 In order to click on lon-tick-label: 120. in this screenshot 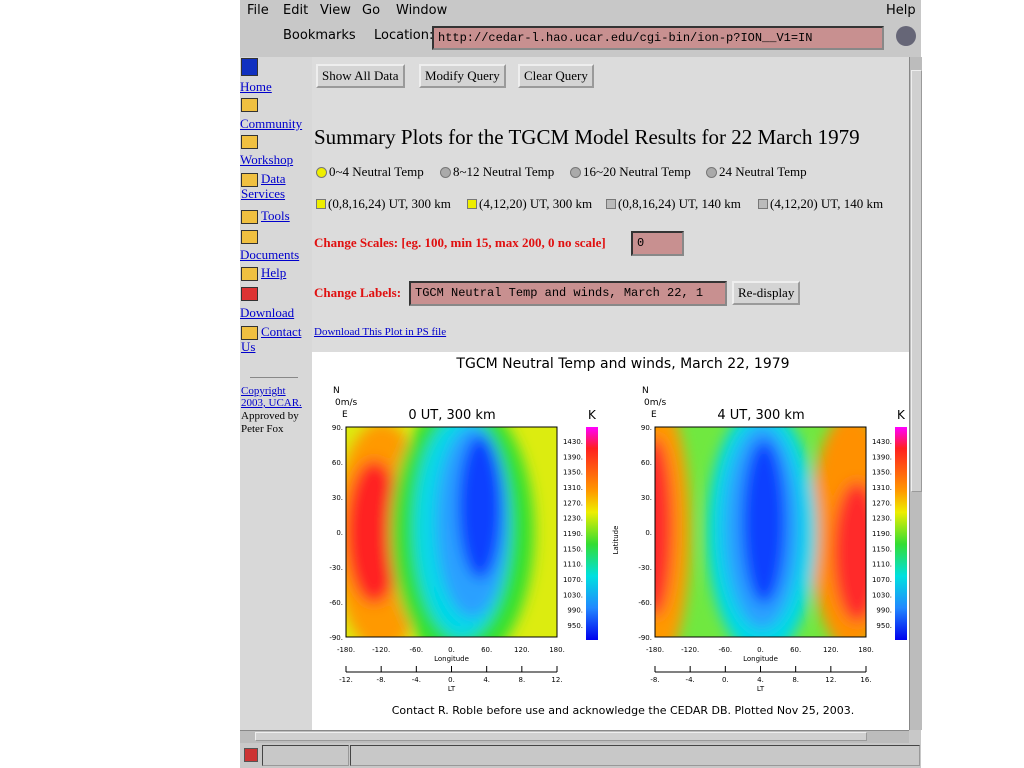, I will do `click(831, 650)`.